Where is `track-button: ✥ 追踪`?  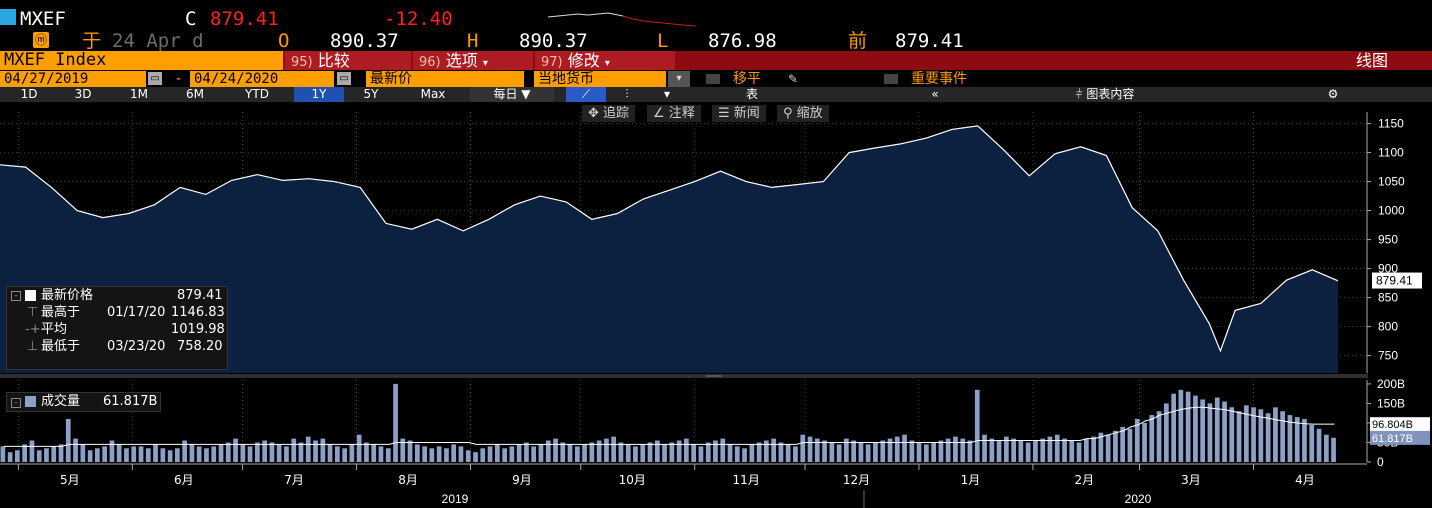
track-button: ✥ 追踪 is located at coordinates (609, 113).